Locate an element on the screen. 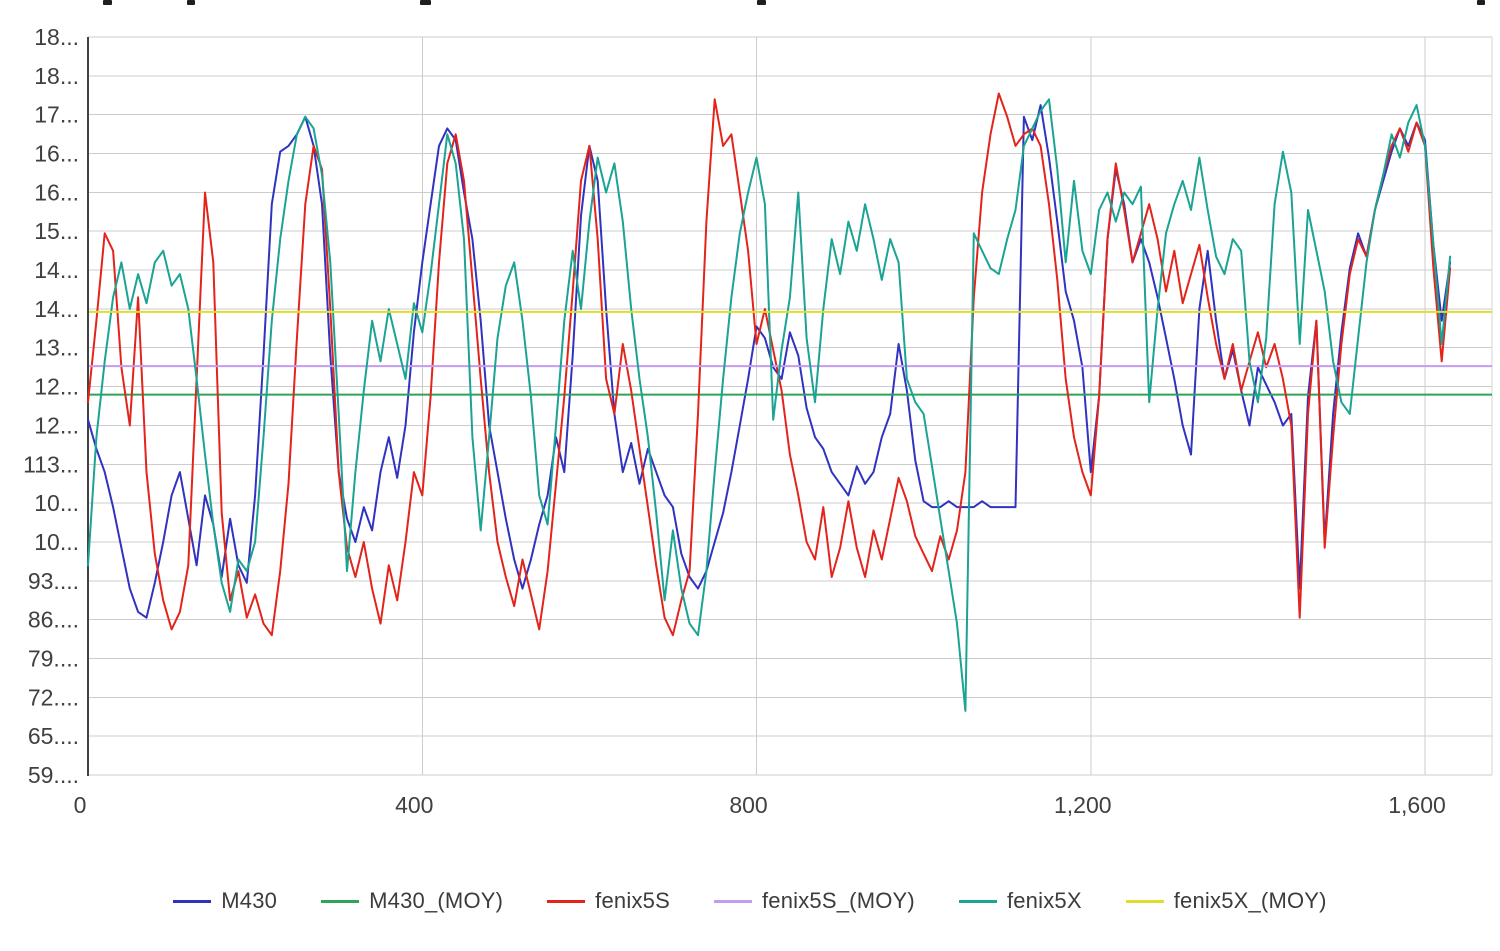 The image size is (1500, 951). x-tick-label: 800 is located at coordinates (748, 805).